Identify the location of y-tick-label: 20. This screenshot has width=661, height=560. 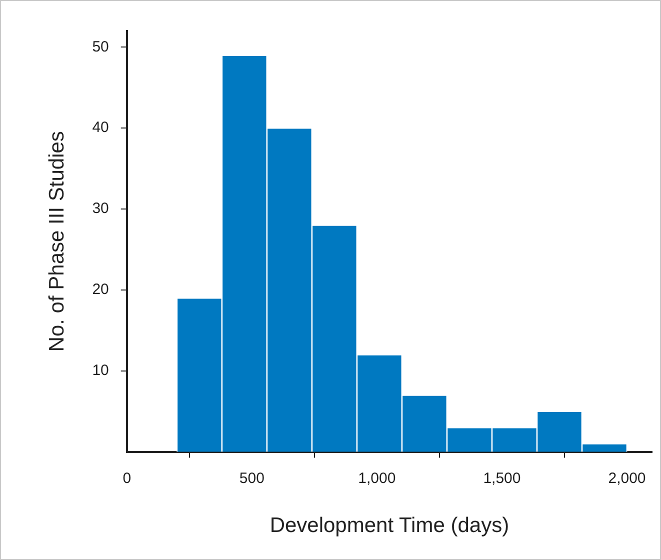
(100, 289).